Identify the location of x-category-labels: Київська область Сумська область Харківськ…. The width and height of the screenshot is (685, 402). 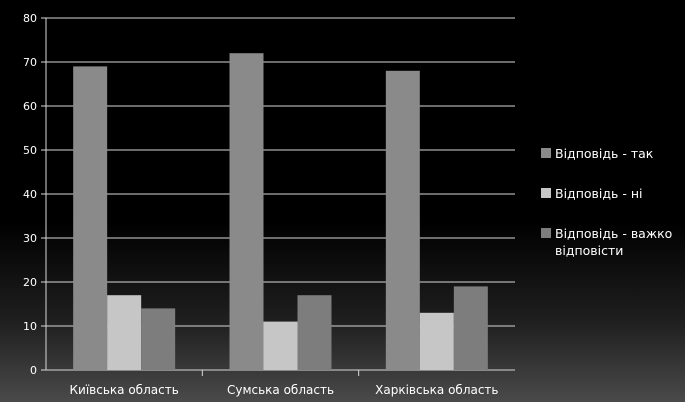
(284, 390).